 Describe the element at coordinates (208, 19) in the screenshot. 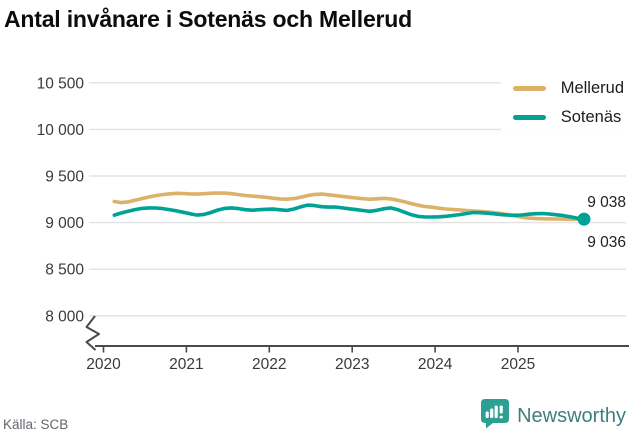

I see `page-title: Antal invånare i Sotenäs och Mellerud` at that location.